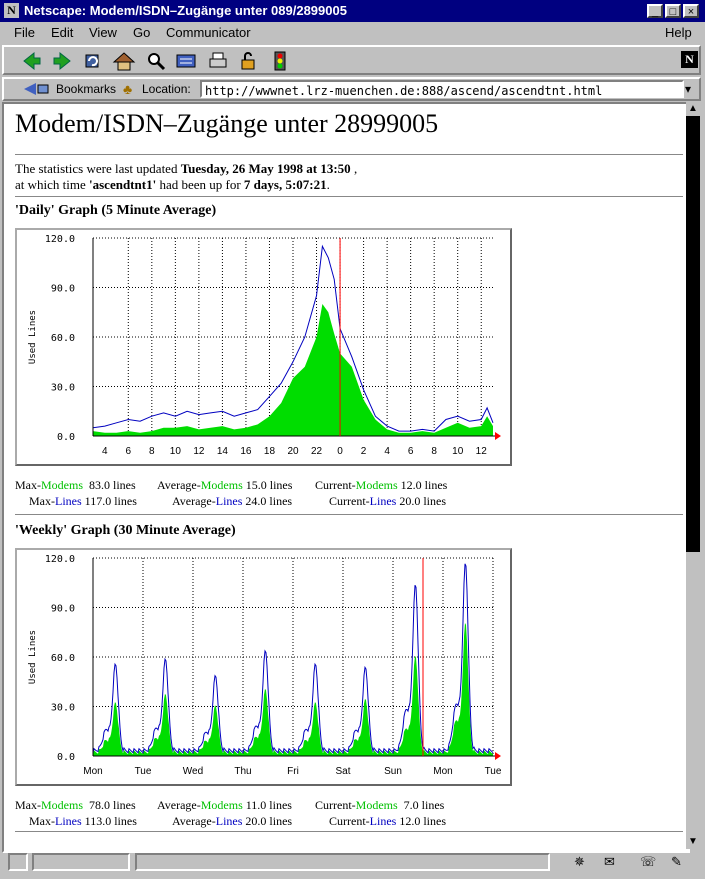 The height and width of the screenshot is (879, 705). What do you see at coordinates (200, 184) in the screenshot?
I see `stats-line2-mid: had been up for` at bounding box center [200, 184].